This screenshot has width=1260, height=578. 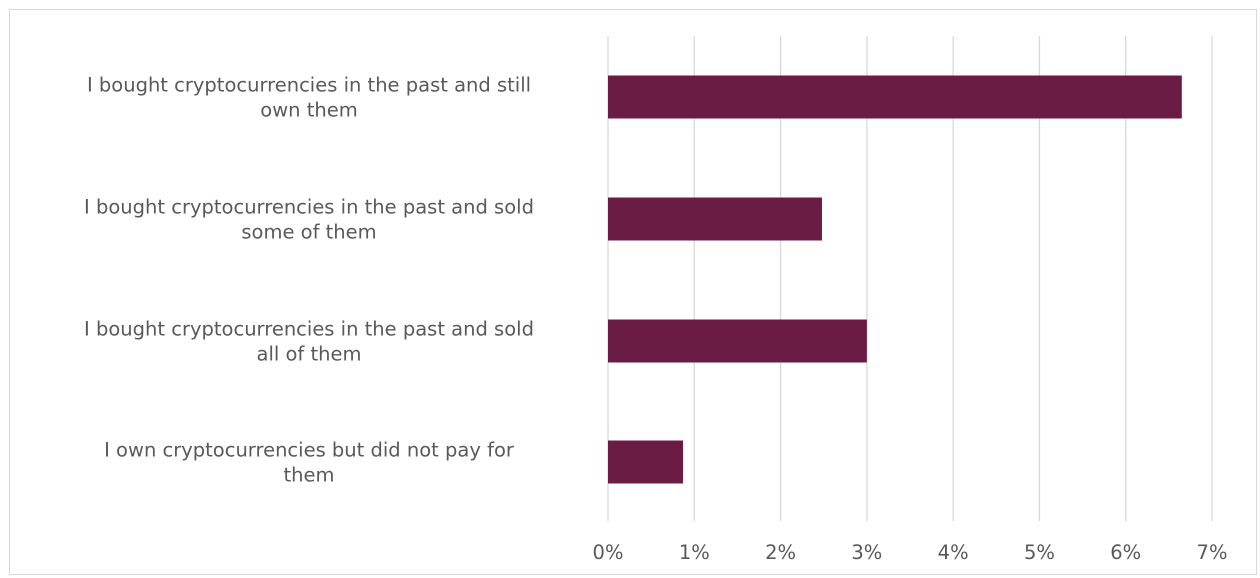 I want to click on x-tick-label: 1%, so click(x=694, y=552).